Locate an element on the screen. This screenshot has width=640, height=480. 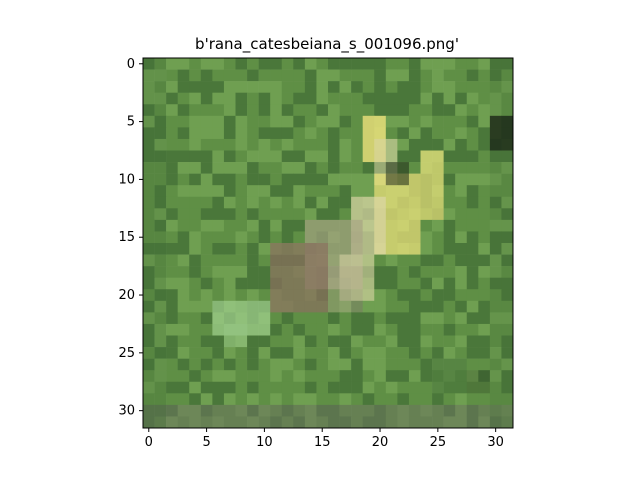
y-axis: 0 5 10 15 20 25 30 is located at coordinates (130, 238).